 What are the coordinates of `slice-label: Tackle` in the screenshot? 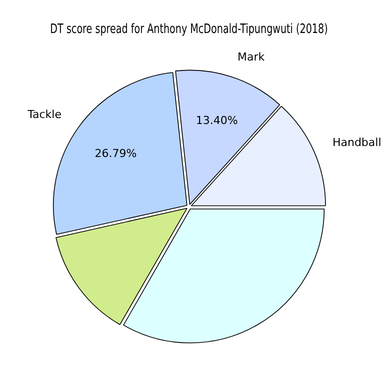 It's located at (44, 115).